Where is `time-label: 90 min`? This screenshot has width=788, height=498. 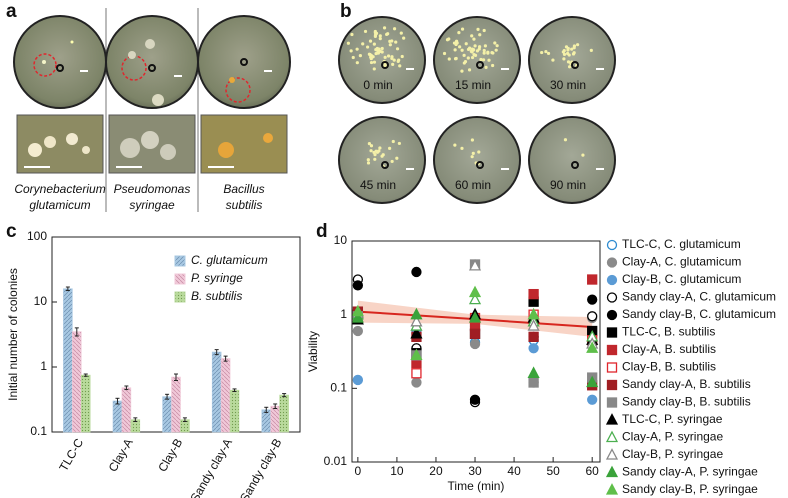
time-label: 90 min is located at coordinates (568, 185).